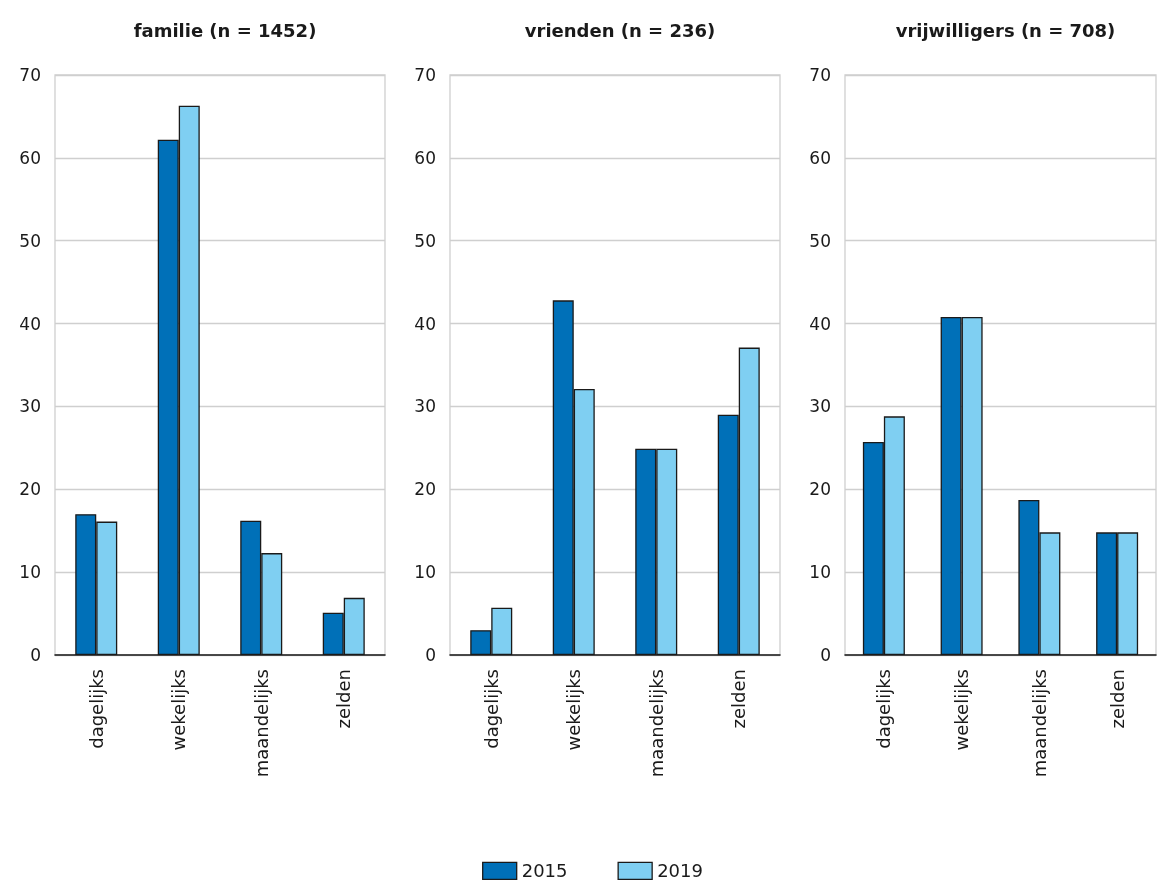  What do you see at coordinates (620, 30) in the screenshot?
I see `chart-title: vrienden (n = 236)` at bounding box center [620, 30].